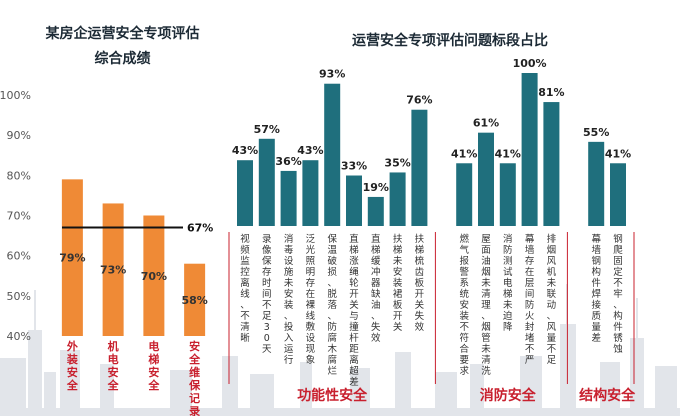  What do you see at coordinates (200, 228) in the screenshot?
I see `reference-line-label: 67%` at bounding box center [200, 228].